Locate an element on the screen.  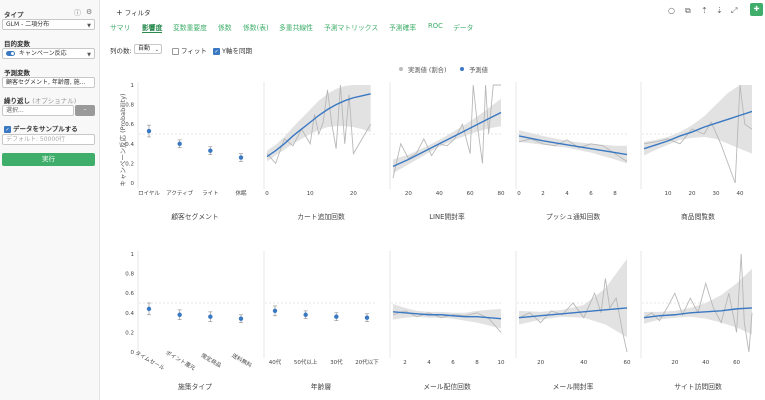
legend-predicted-label: 予測値 is located at coordinates (479, 69).